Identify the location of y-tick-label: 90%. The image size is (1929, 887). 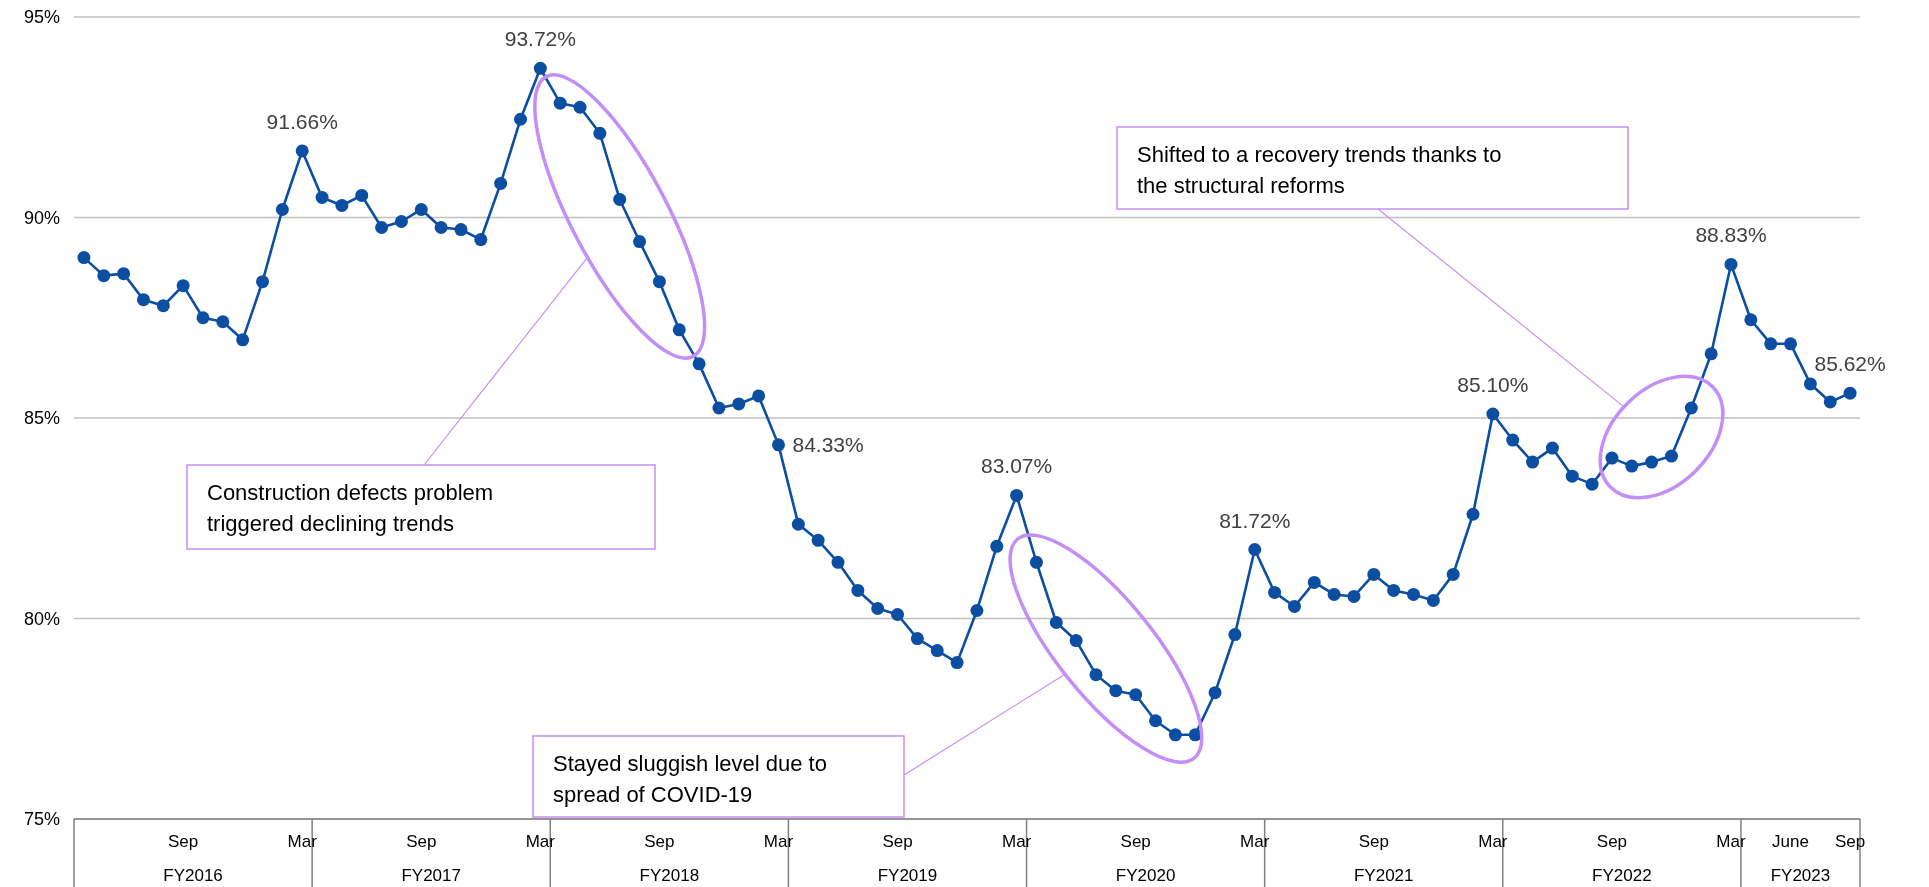
(41, 217).